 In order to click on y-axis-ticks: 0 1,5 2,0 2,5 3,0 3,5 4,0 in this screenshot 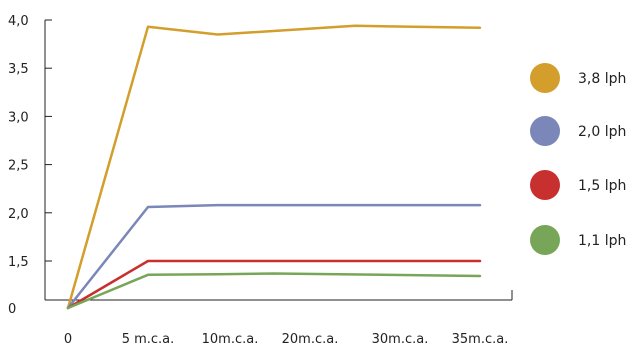, I will do `click(30, 165)`.